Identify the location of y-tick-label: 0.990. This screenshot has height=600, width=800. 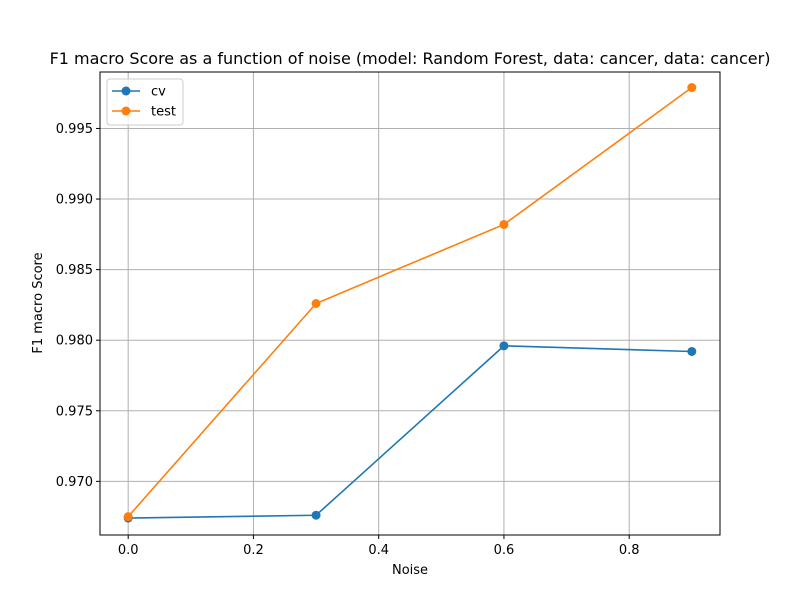
(74, 200).